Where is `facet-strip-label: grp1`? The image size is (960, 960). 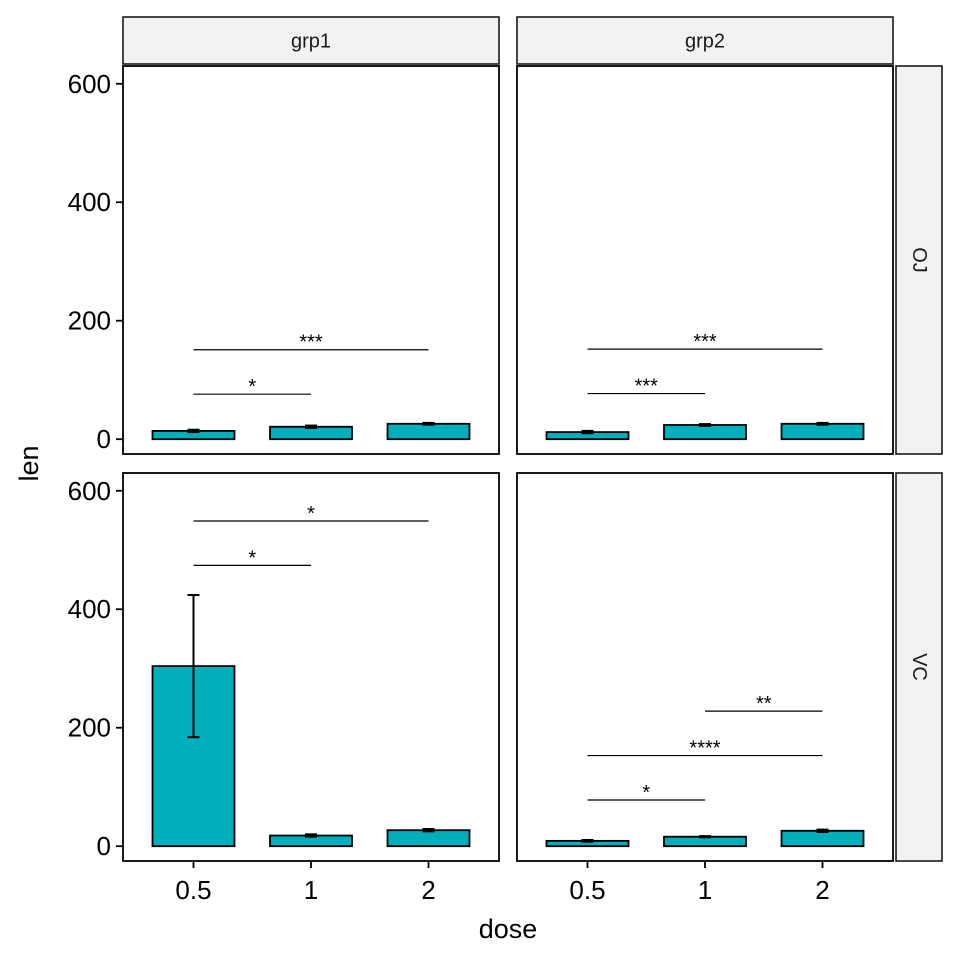 facet-strip-label: grp1 is located at coordinates (311, 42).